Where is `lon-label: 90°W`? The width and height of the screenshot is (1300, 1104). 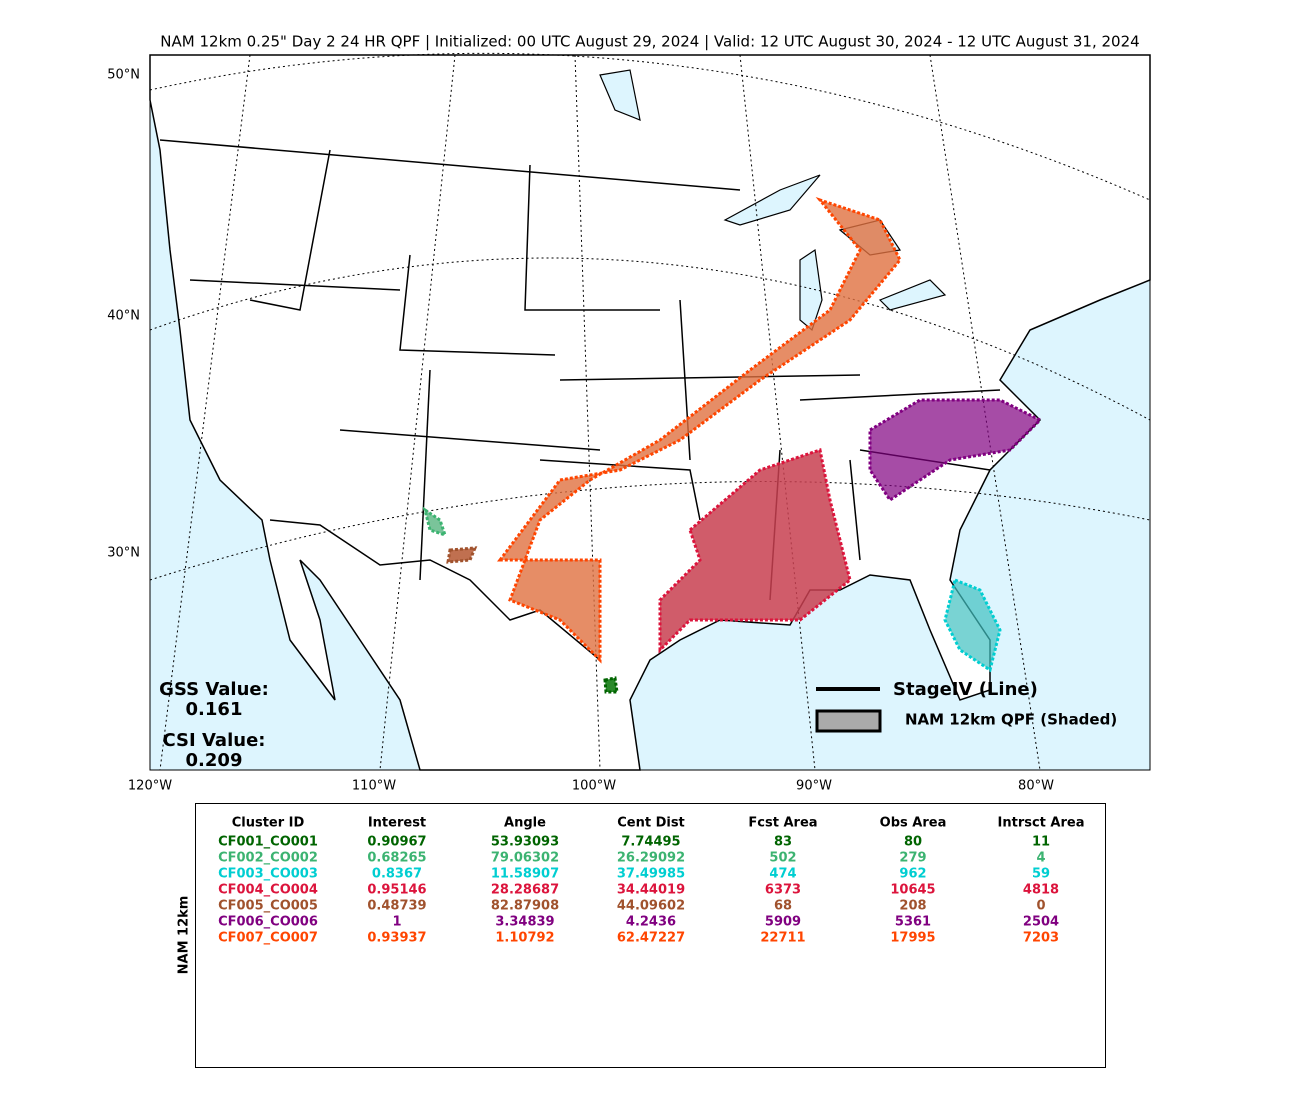
lon-label: 90°W is located at coordinates (814, 786).